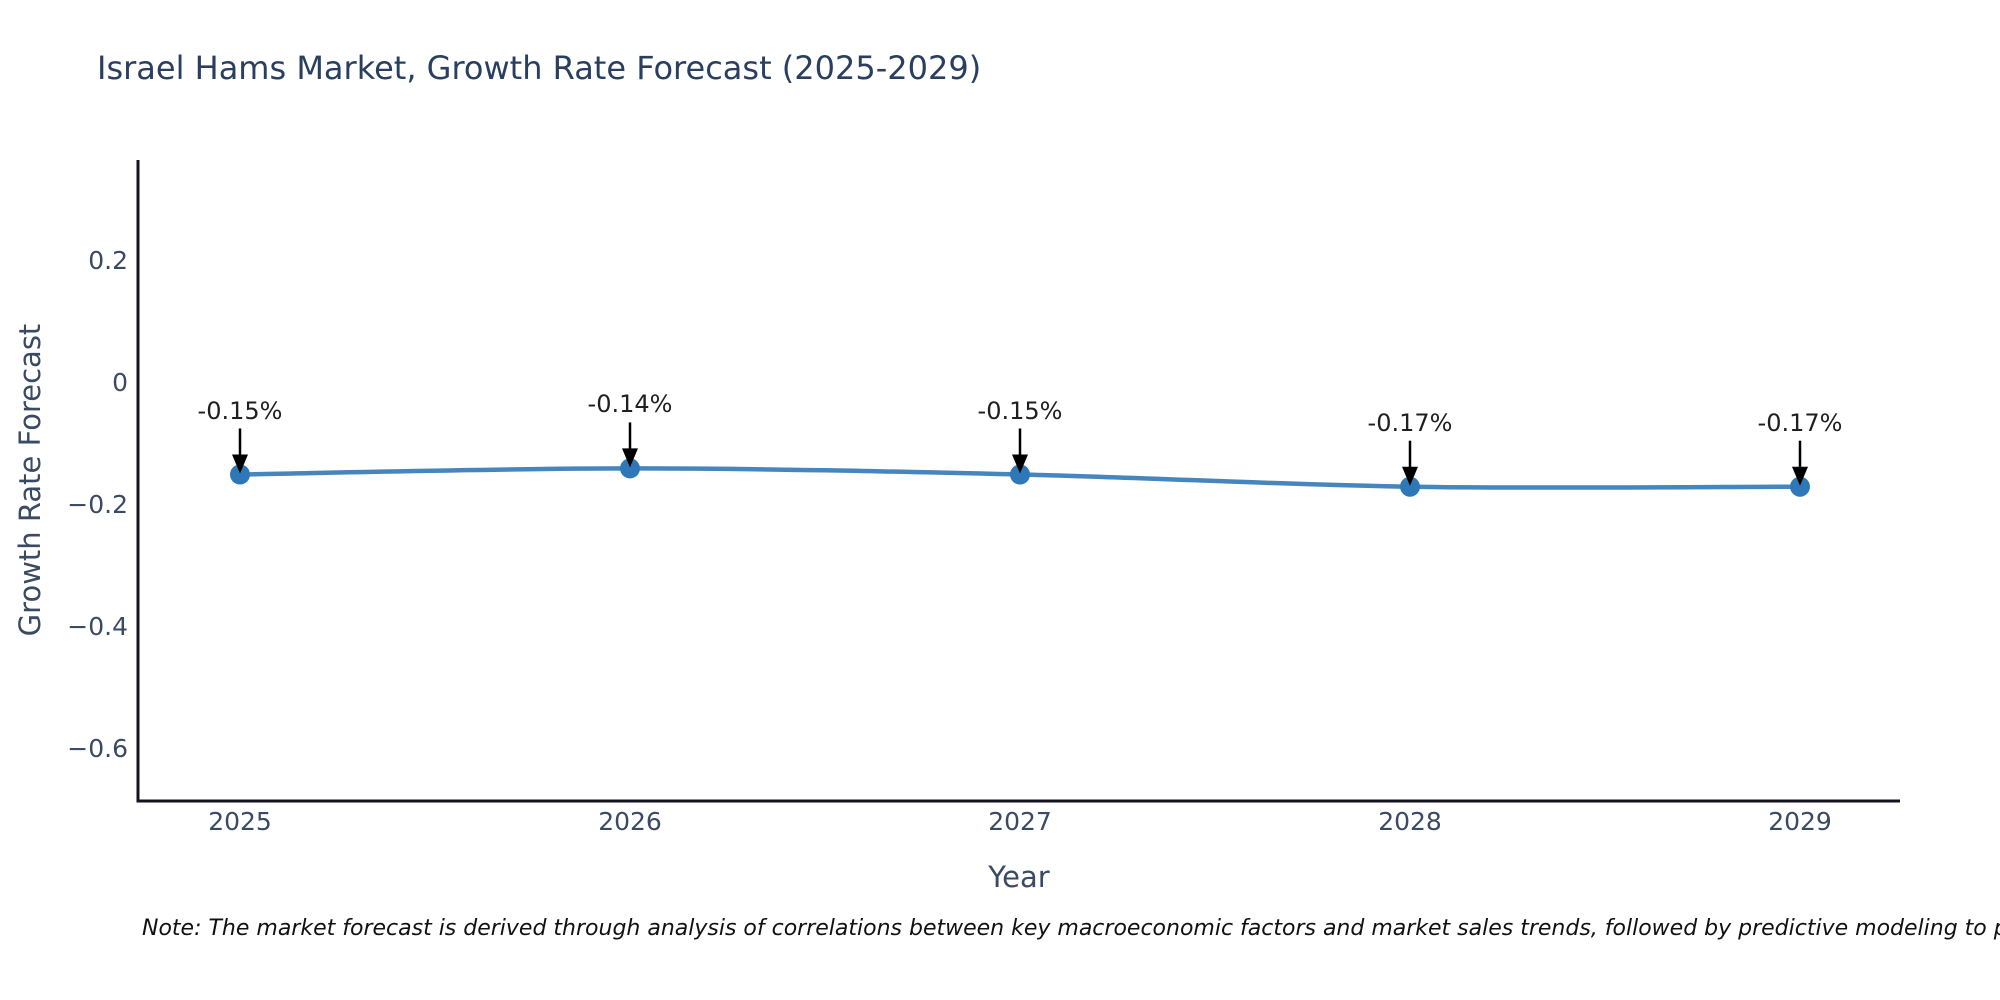  Describe the element at coordinates (630, 404) in the screenshot. I see `point-value-annotation: -0.14%` at that location.